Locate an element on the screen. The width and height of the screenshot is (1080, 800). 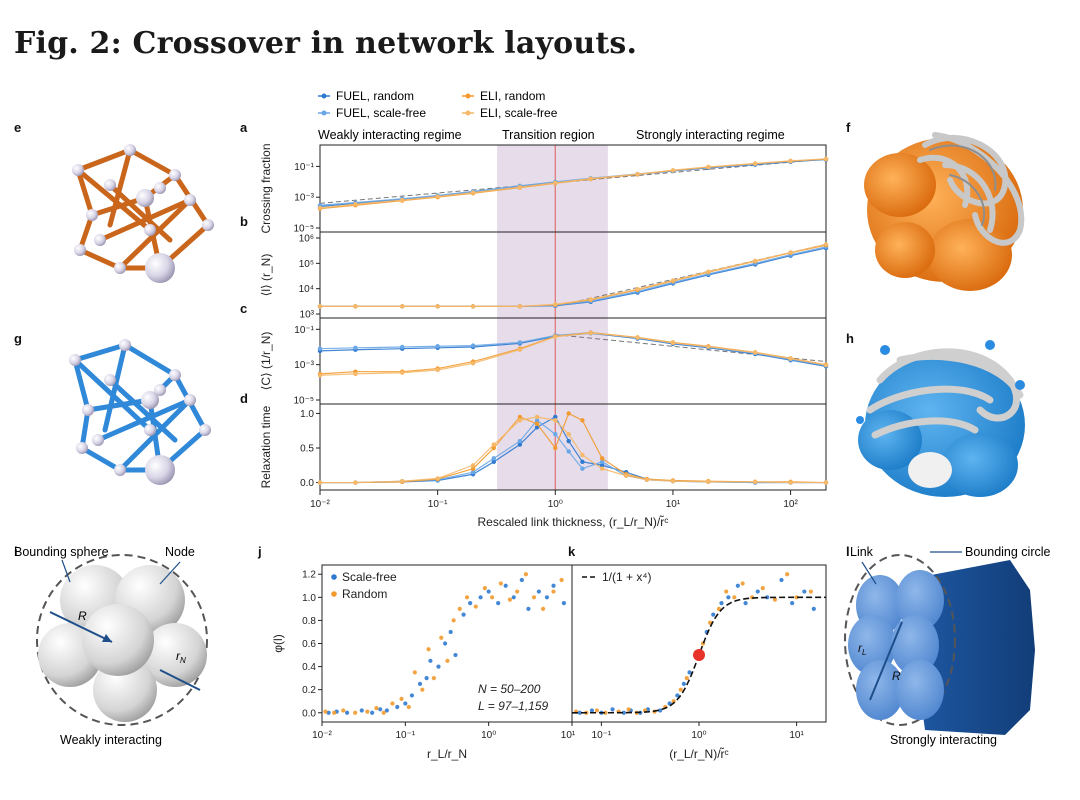
annotation-n: N = 50–200 is located at coordinates (509, 689).